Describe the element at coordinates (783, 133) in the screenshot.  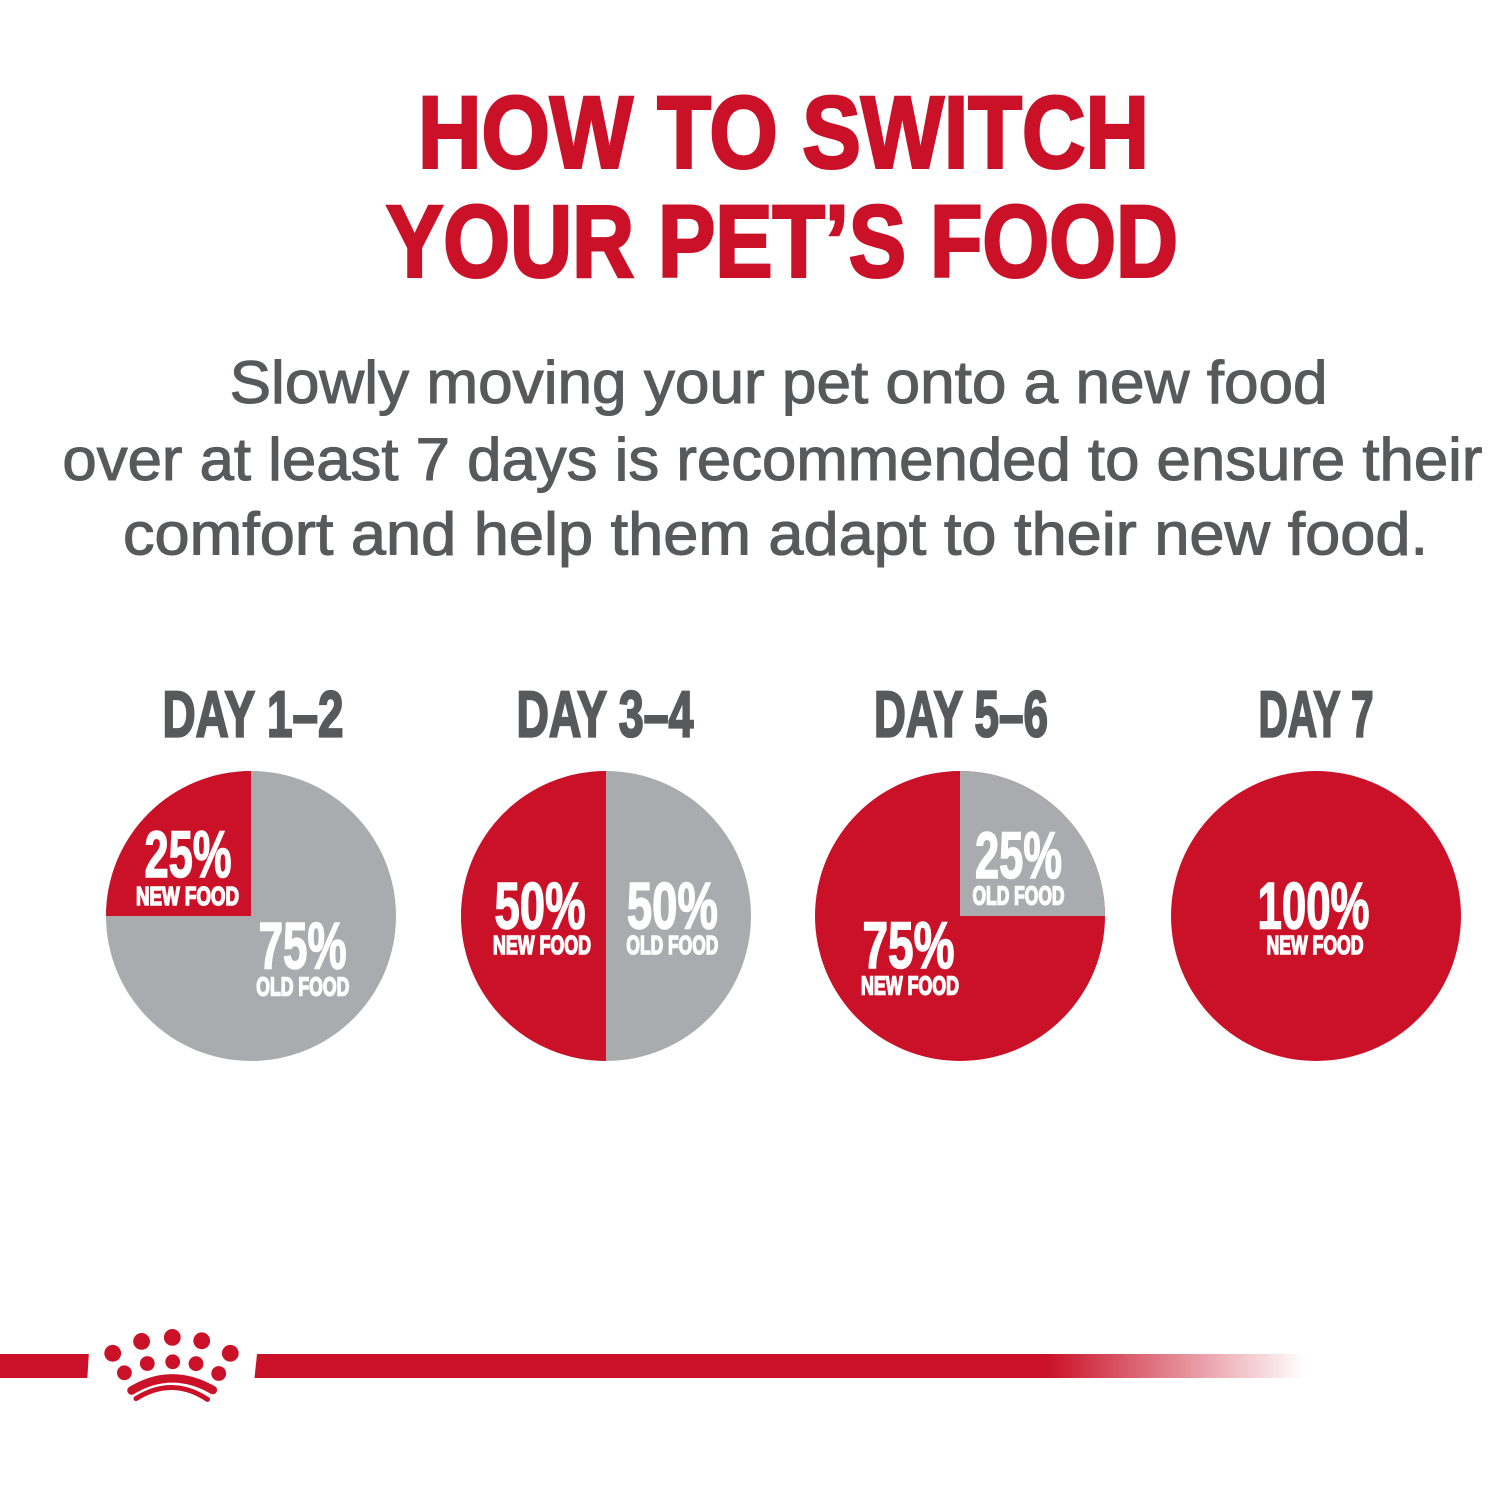
I see `svg-text: HOW TO SWITCH` at that location.